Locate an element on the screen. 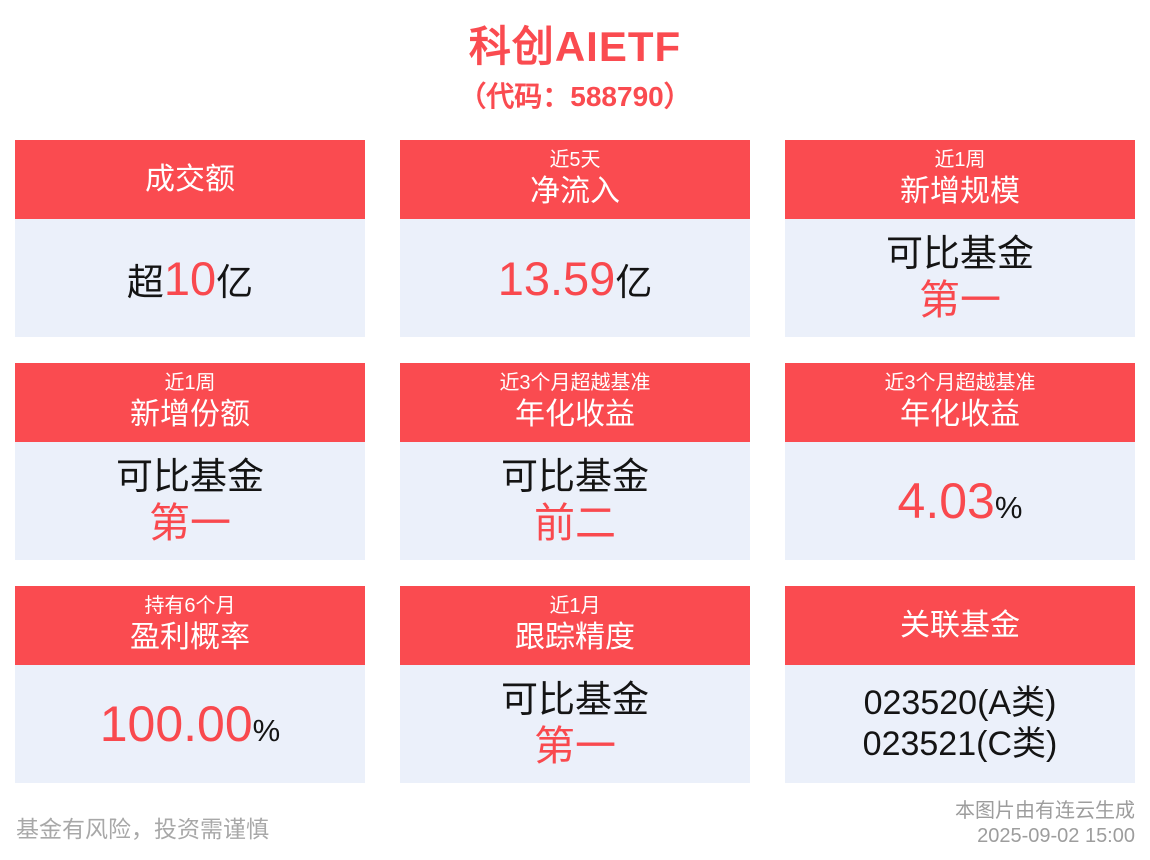  card-header: 近1周 新增份额 is located at coordinates (190, 402).